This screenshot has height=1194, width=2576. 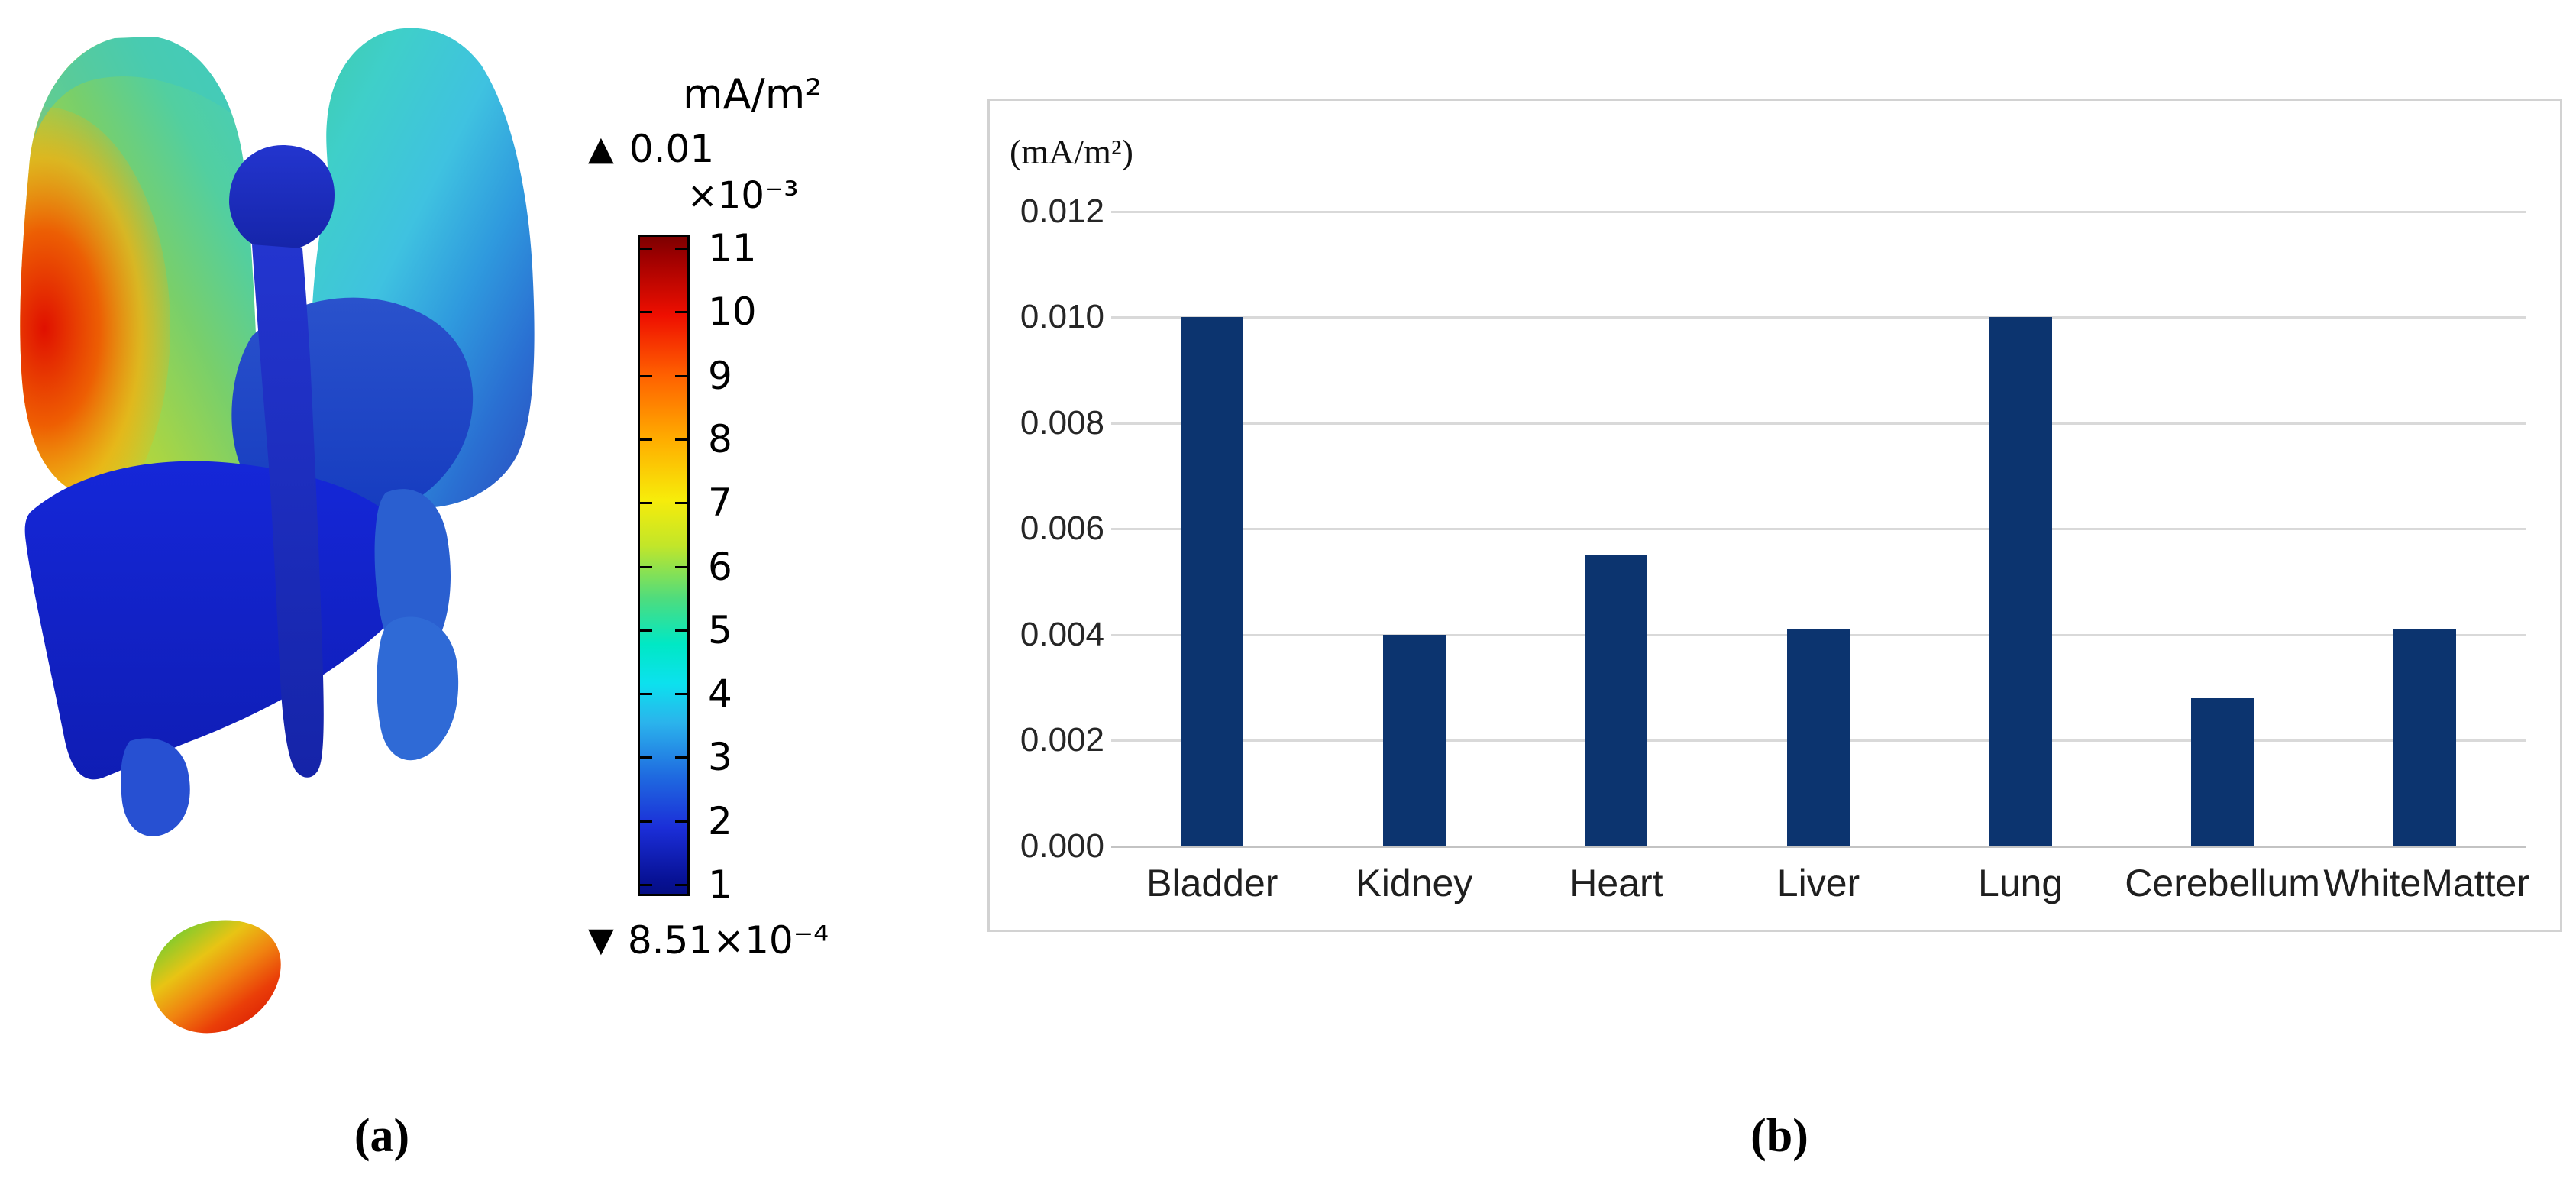 What do you see at coordinates (221, 620) in the screenshot?
I see `liver-shape` at bounding box center [221, 620].